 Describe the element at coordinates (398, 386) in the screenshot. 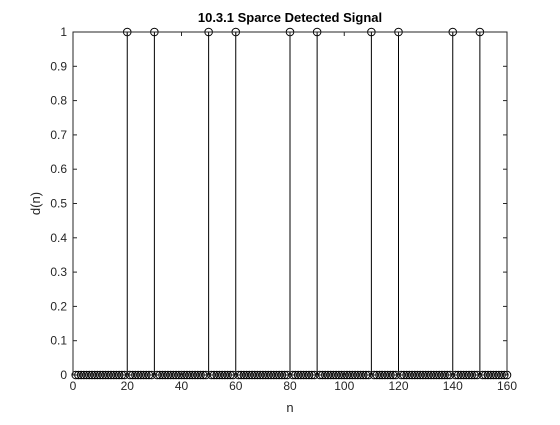

I see `x-tick-label: 120` at that location.